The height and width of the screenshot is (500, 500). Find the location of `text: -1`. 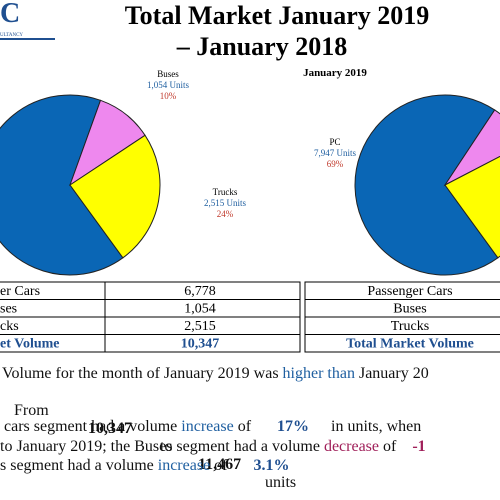

text: -1 is located at coordinates (419, 446).